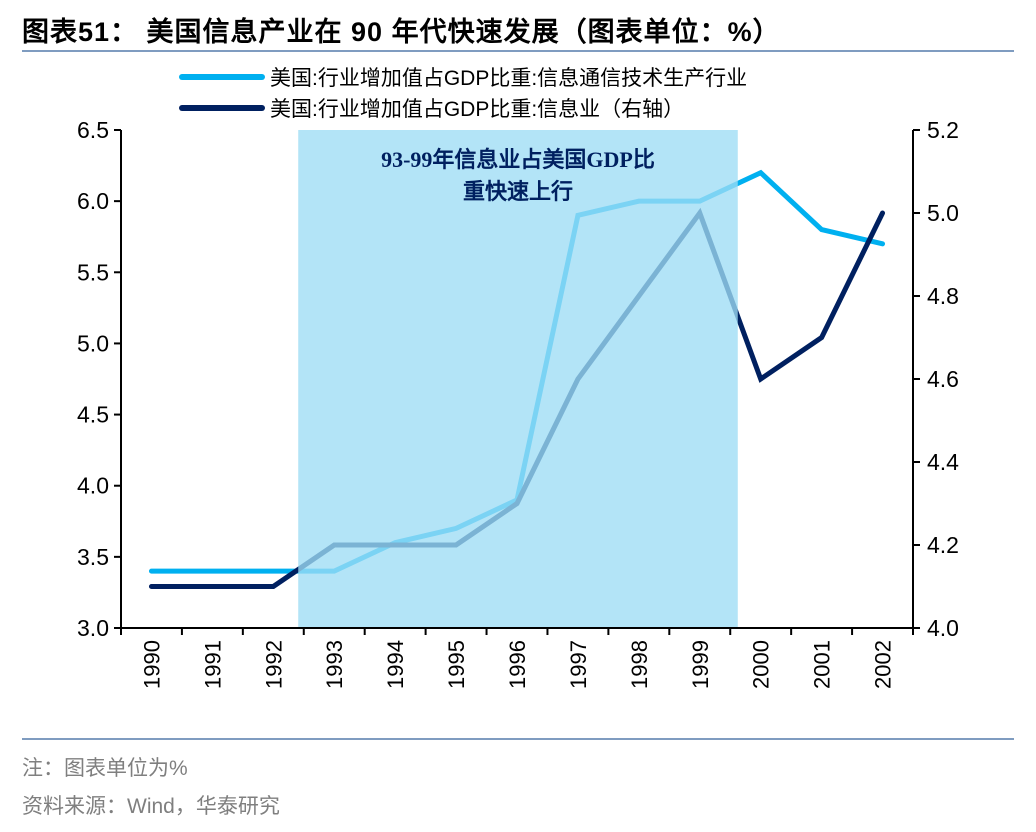  What do you see at coordinates (93, 272) in the screenshot?
I see `y-left-tick-label: 5.5` at bounding box center [93, 272].